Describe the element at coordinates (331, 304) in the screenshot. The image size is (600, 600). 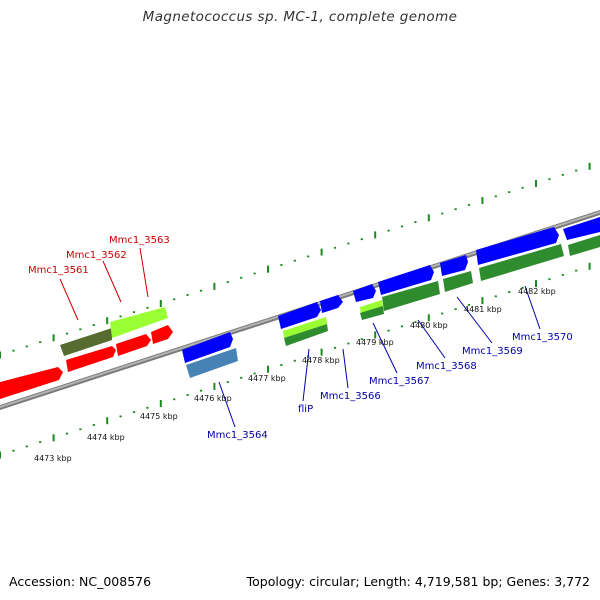
I see `gene-mmc1-3566-blue` at that location.